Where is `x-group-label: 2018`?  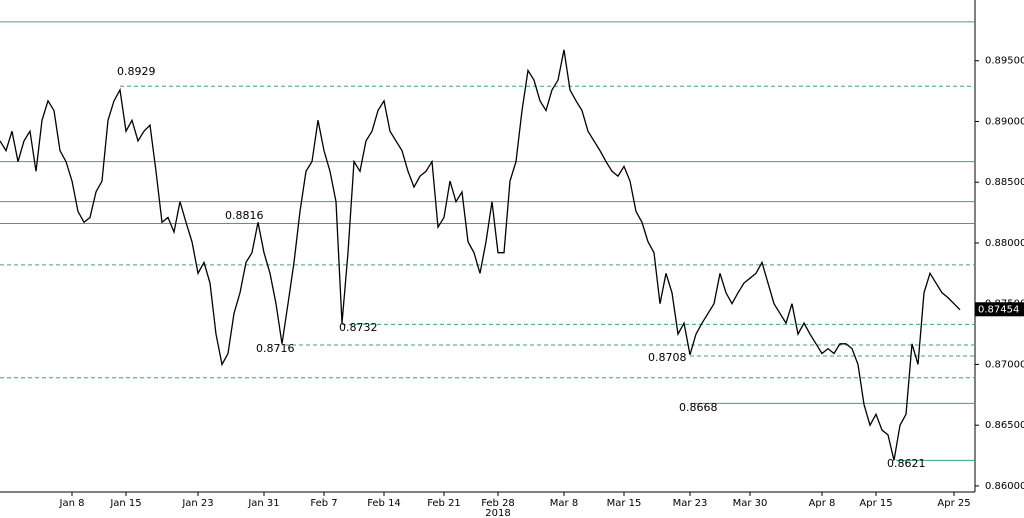 x-group-label: 2018 is located at coordinates (497, 513).